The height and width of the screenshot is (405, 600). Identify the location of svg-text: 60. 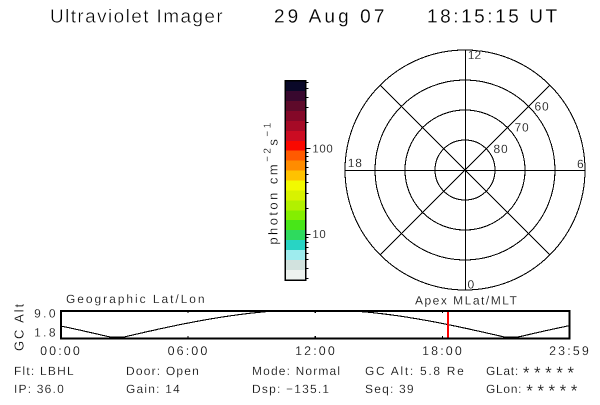
(542, 107).